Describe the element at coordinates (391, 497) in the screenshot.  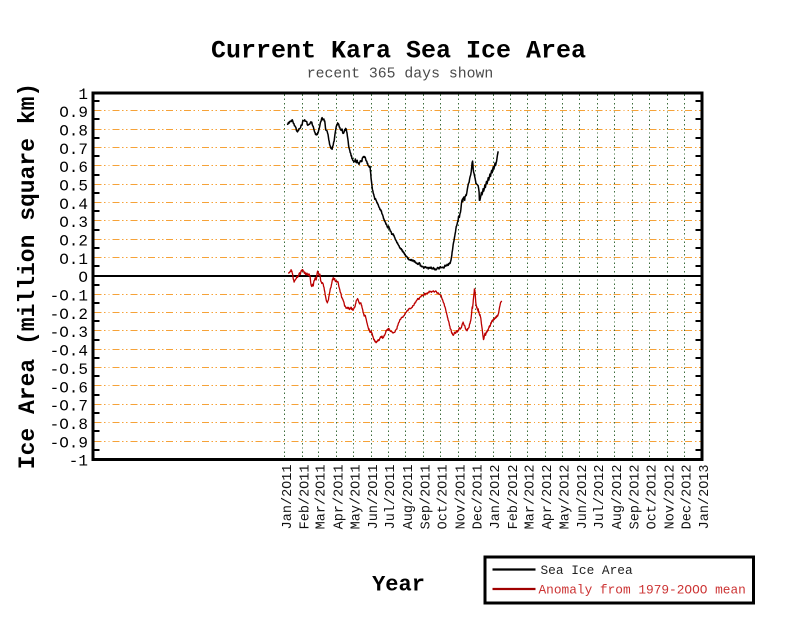
I see `svg-text: Jul/2O11` at that location.